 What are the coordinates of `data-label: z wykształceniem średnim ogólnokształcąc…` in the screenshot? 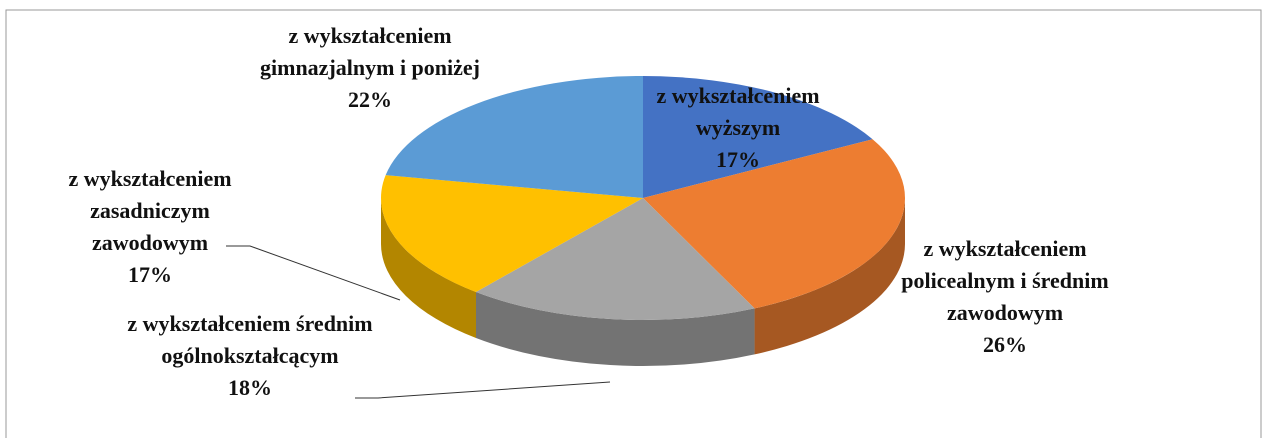 It's located at (250, 356).